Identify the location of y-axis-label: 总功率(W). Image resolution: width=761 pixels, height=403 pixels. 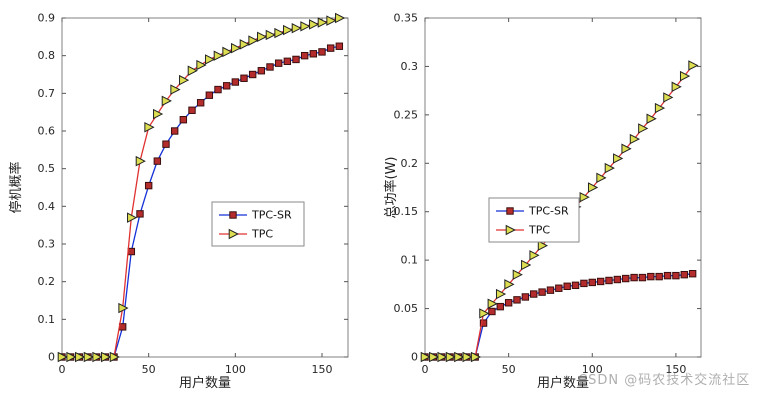
(391, 188).